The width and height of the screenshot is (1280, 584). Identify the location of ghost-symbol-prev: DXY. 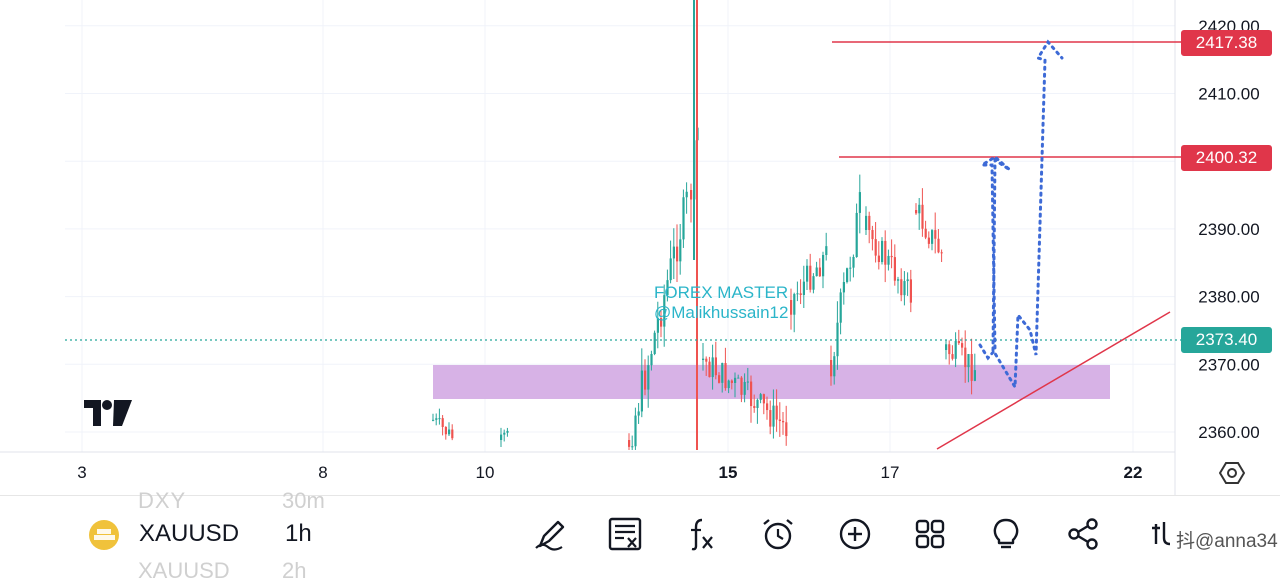
(162, 500).